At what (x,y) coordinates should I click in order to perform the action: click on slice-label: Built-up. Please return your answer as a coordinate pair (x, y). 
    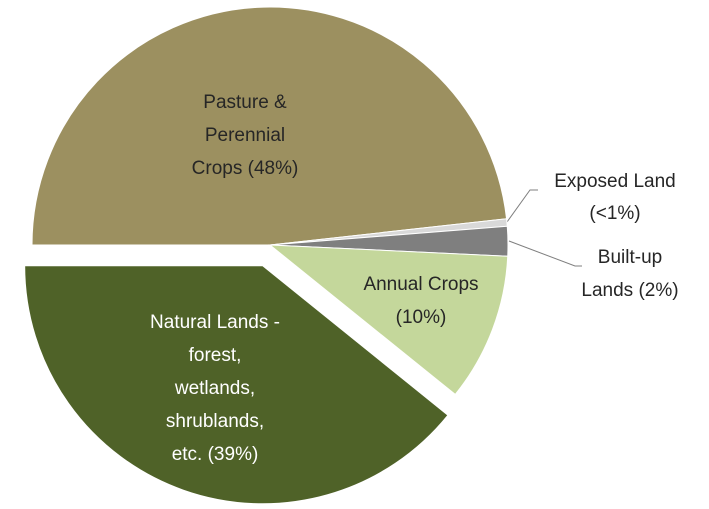
    Looking at the image, I should click on (630, 257).